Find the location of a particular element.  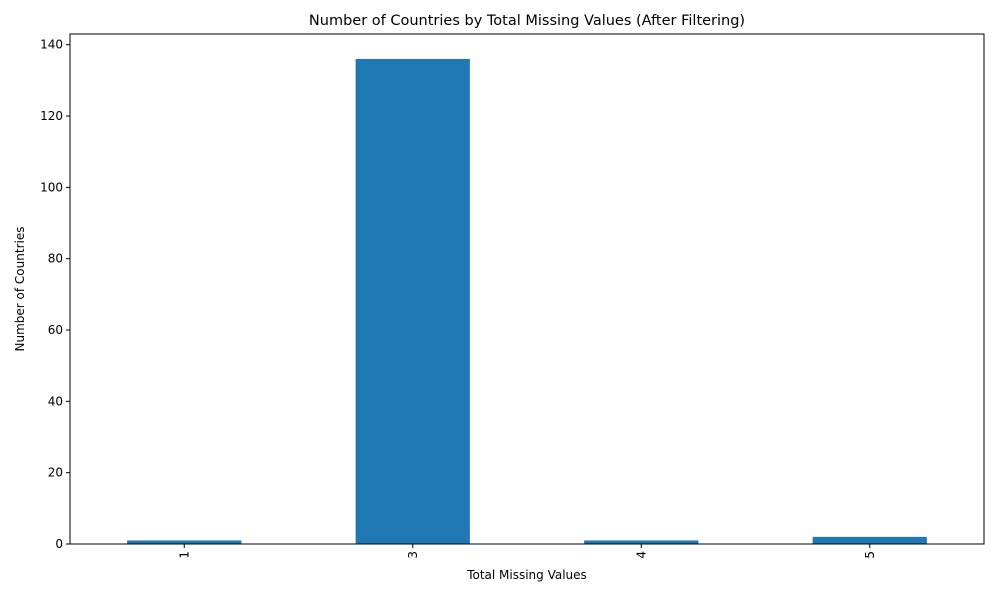

x-axis-title: Total Missing Values is located at coordinates (526, 575).